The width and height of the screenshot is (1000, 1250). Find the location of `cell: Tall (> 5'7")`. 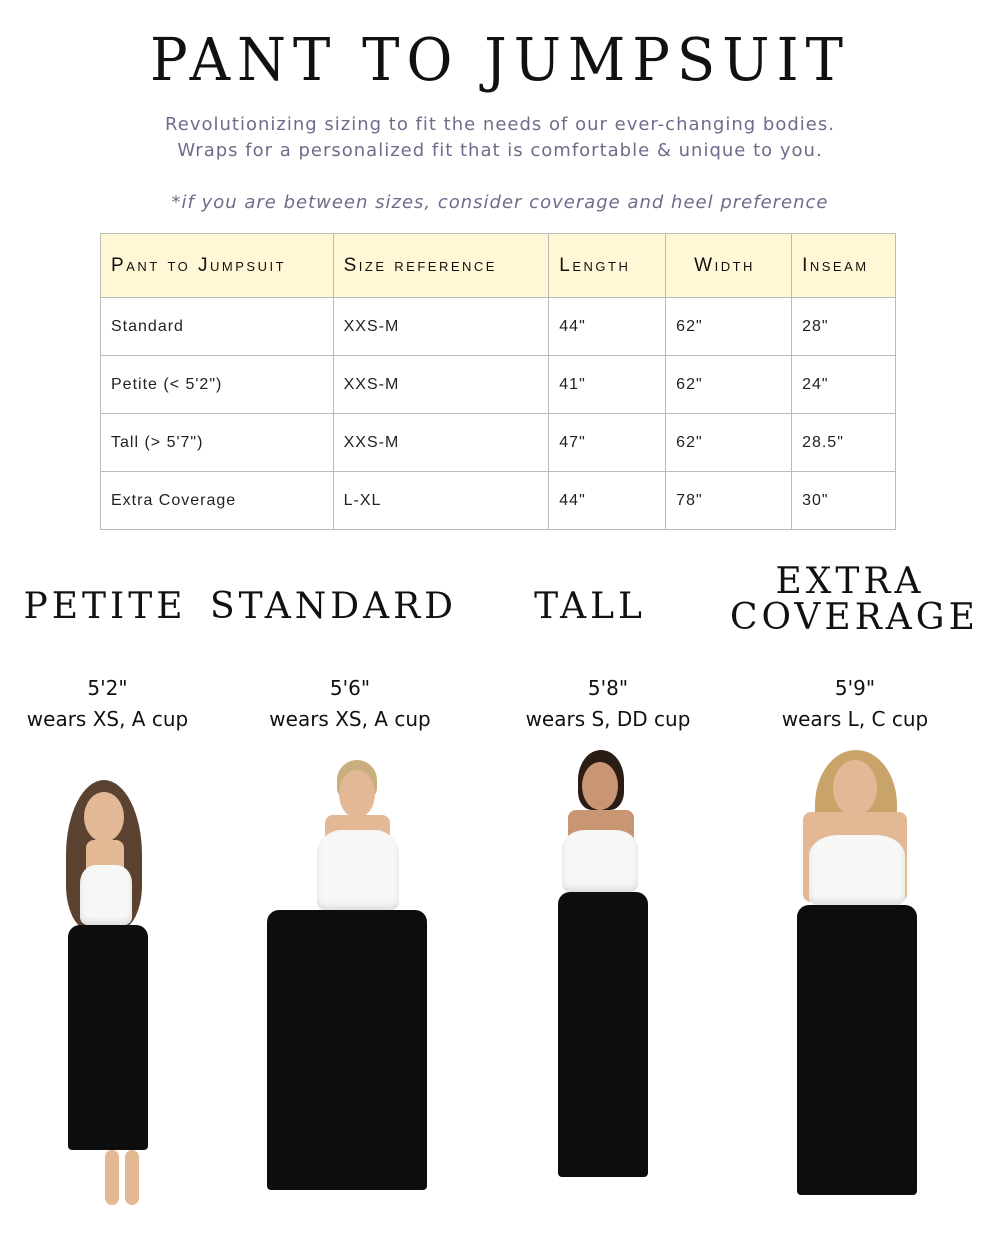

cell: Tall (> 5'7") is located at coordinates (217, 442).